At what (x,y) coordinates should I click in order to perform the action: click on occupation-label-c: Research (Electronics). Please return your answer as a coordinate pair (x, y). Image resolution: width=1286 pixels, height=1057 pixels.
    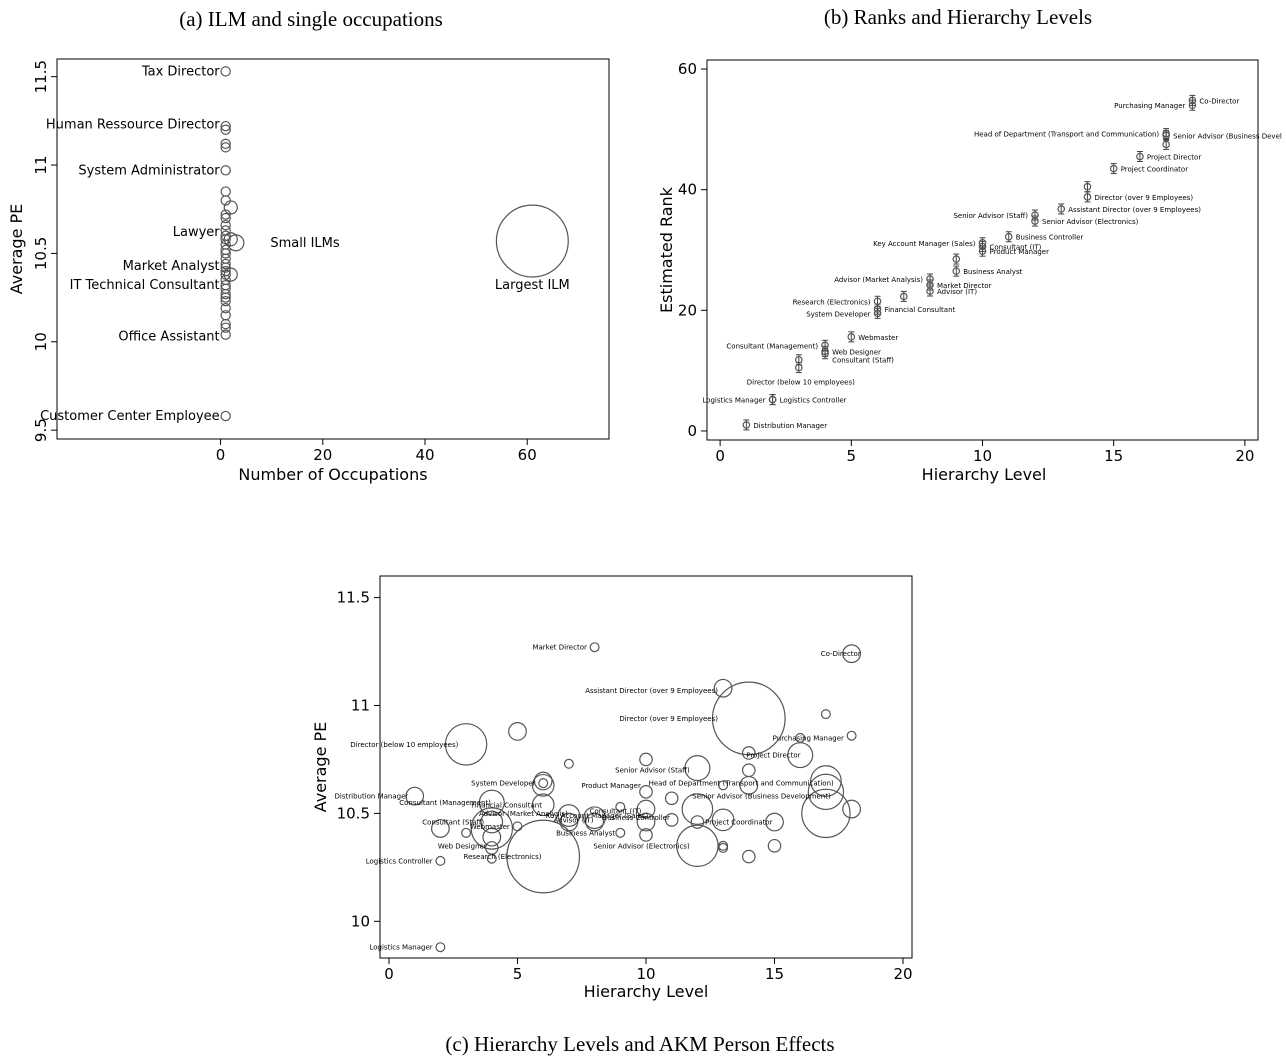
    Looking at the image, I should click on (503, 857).